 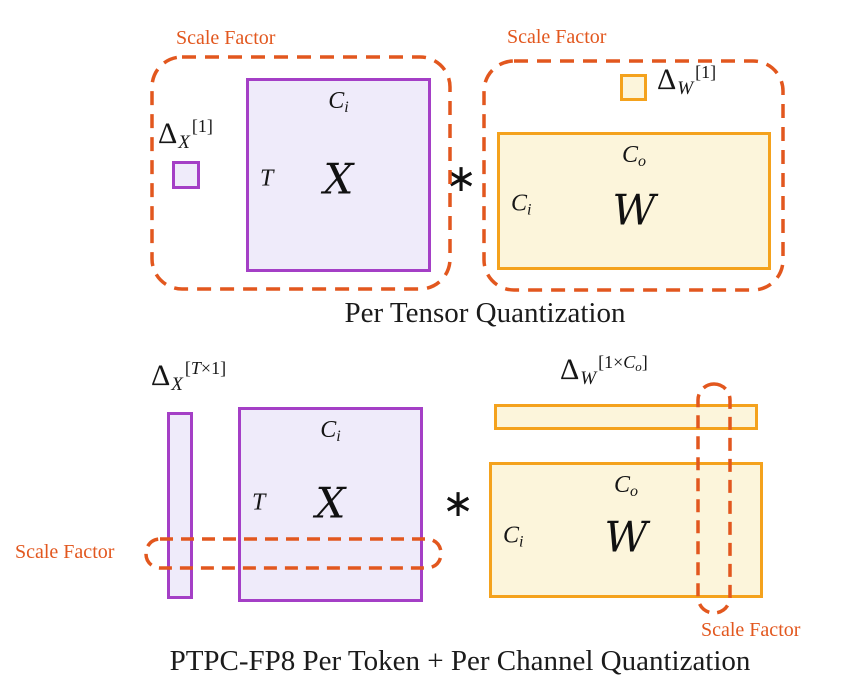 What do you see at coordinates (186, 175) in the screenshot?
I see `scale-scalar-swatch-x` at bounding box center [186, 175].